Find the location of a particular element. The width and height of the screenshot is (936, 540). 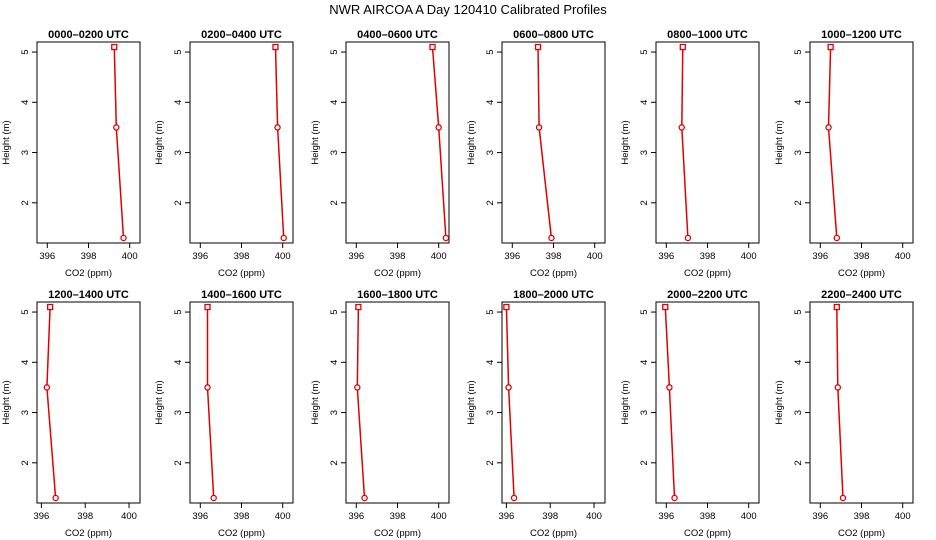

panel-title: 1000–1200 UTC is located at coordinates (861, 35).